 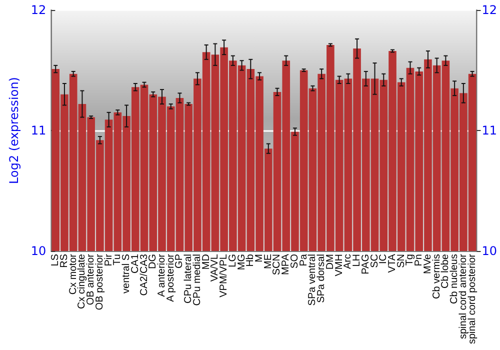 I want to click on x-tick-label: CA1, so click(x=135, y=264).